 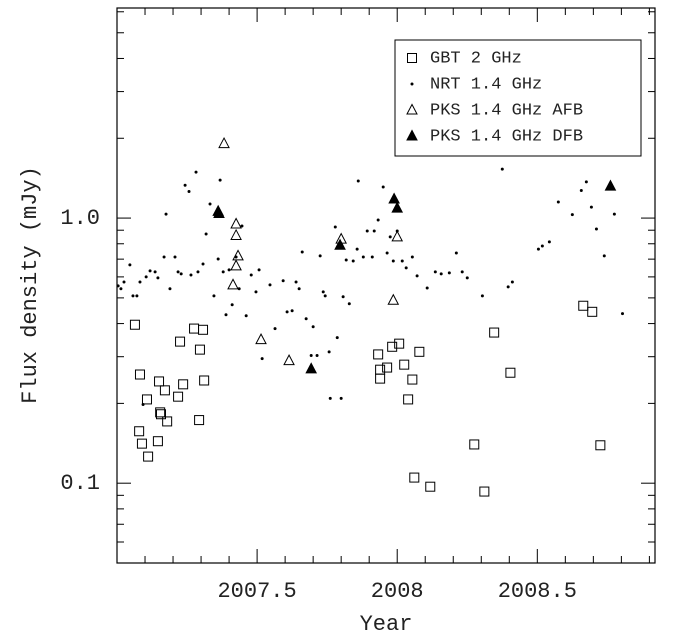 What do you see at coordinates (256, 591) in the screenshot?
I see `x-tick-label: 2007.5` at bounding box center [256, 591].